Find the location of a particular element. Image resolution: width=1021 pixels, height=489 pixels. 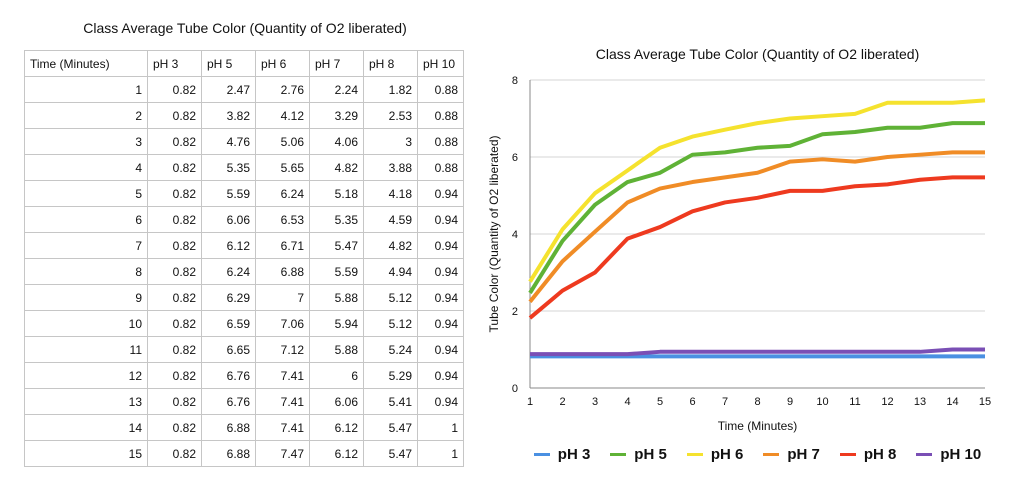

legend-label: pH 5 is located at coordinates (650, 454).